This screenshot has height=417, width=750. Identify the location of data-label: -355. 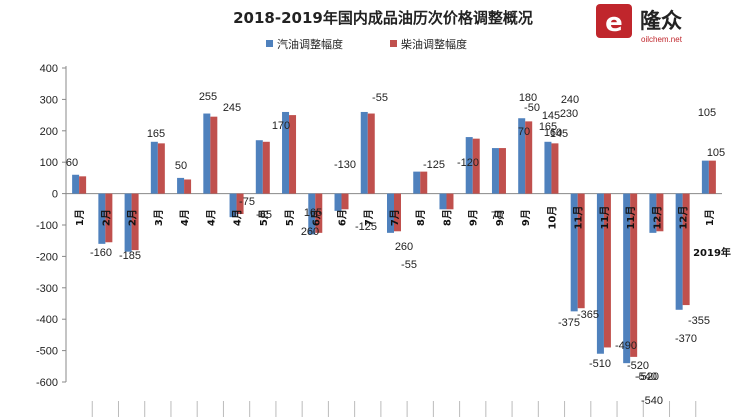
(699, 321).